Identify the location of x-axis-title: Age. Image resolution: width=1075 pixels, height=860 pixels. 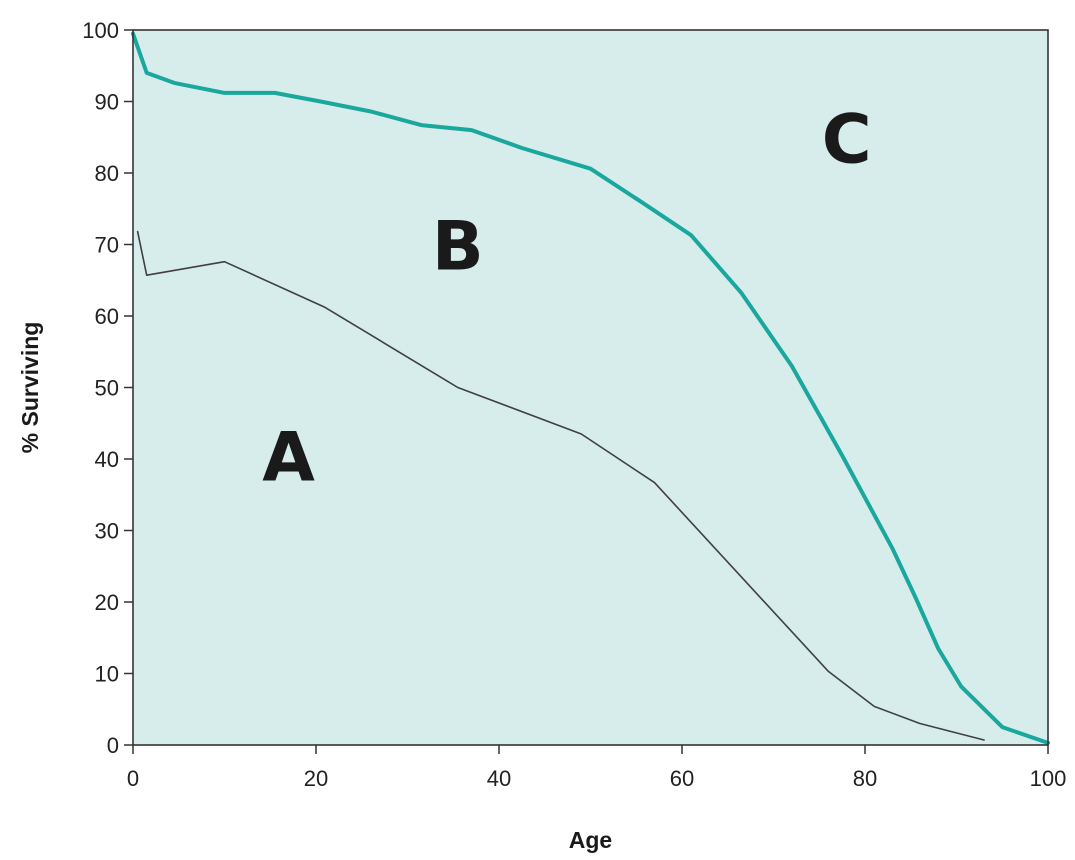
(590, 840).